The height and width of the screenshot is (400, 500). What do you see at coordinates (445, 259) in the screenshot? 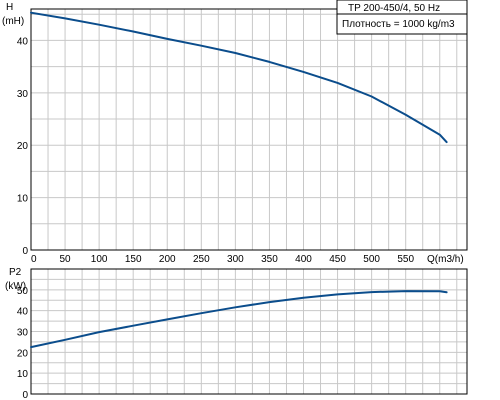
I see `head-x-axis-label: Q(m3/h)` at bounding box center [445, 259].